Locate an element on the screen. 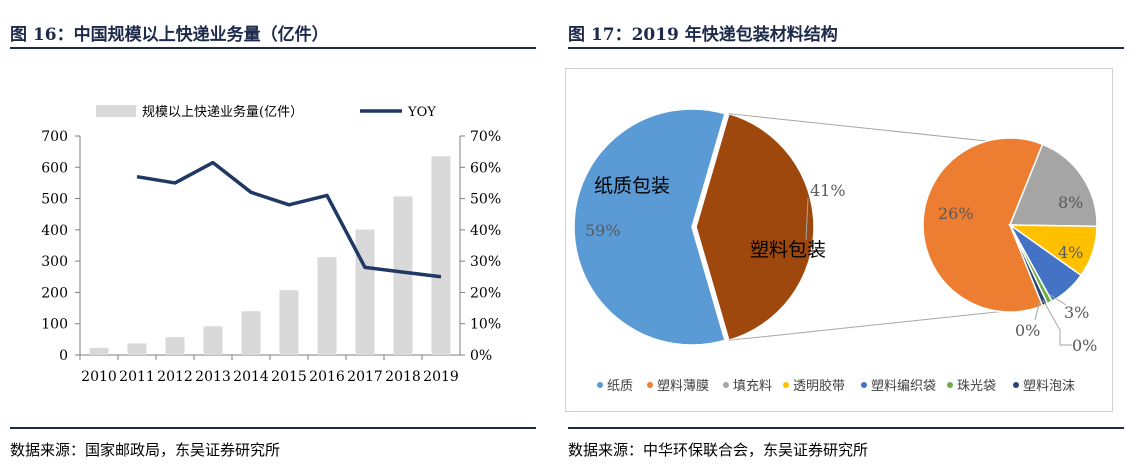 The width and height of the screenshot is (1136, 475). y-right-tick-label: 50% is located at coordinates (485, 200).